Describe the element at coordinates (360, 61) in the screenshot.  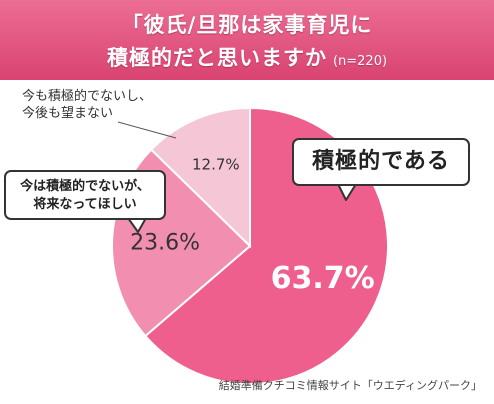
I see `sample-size: (n=220)` at that location.